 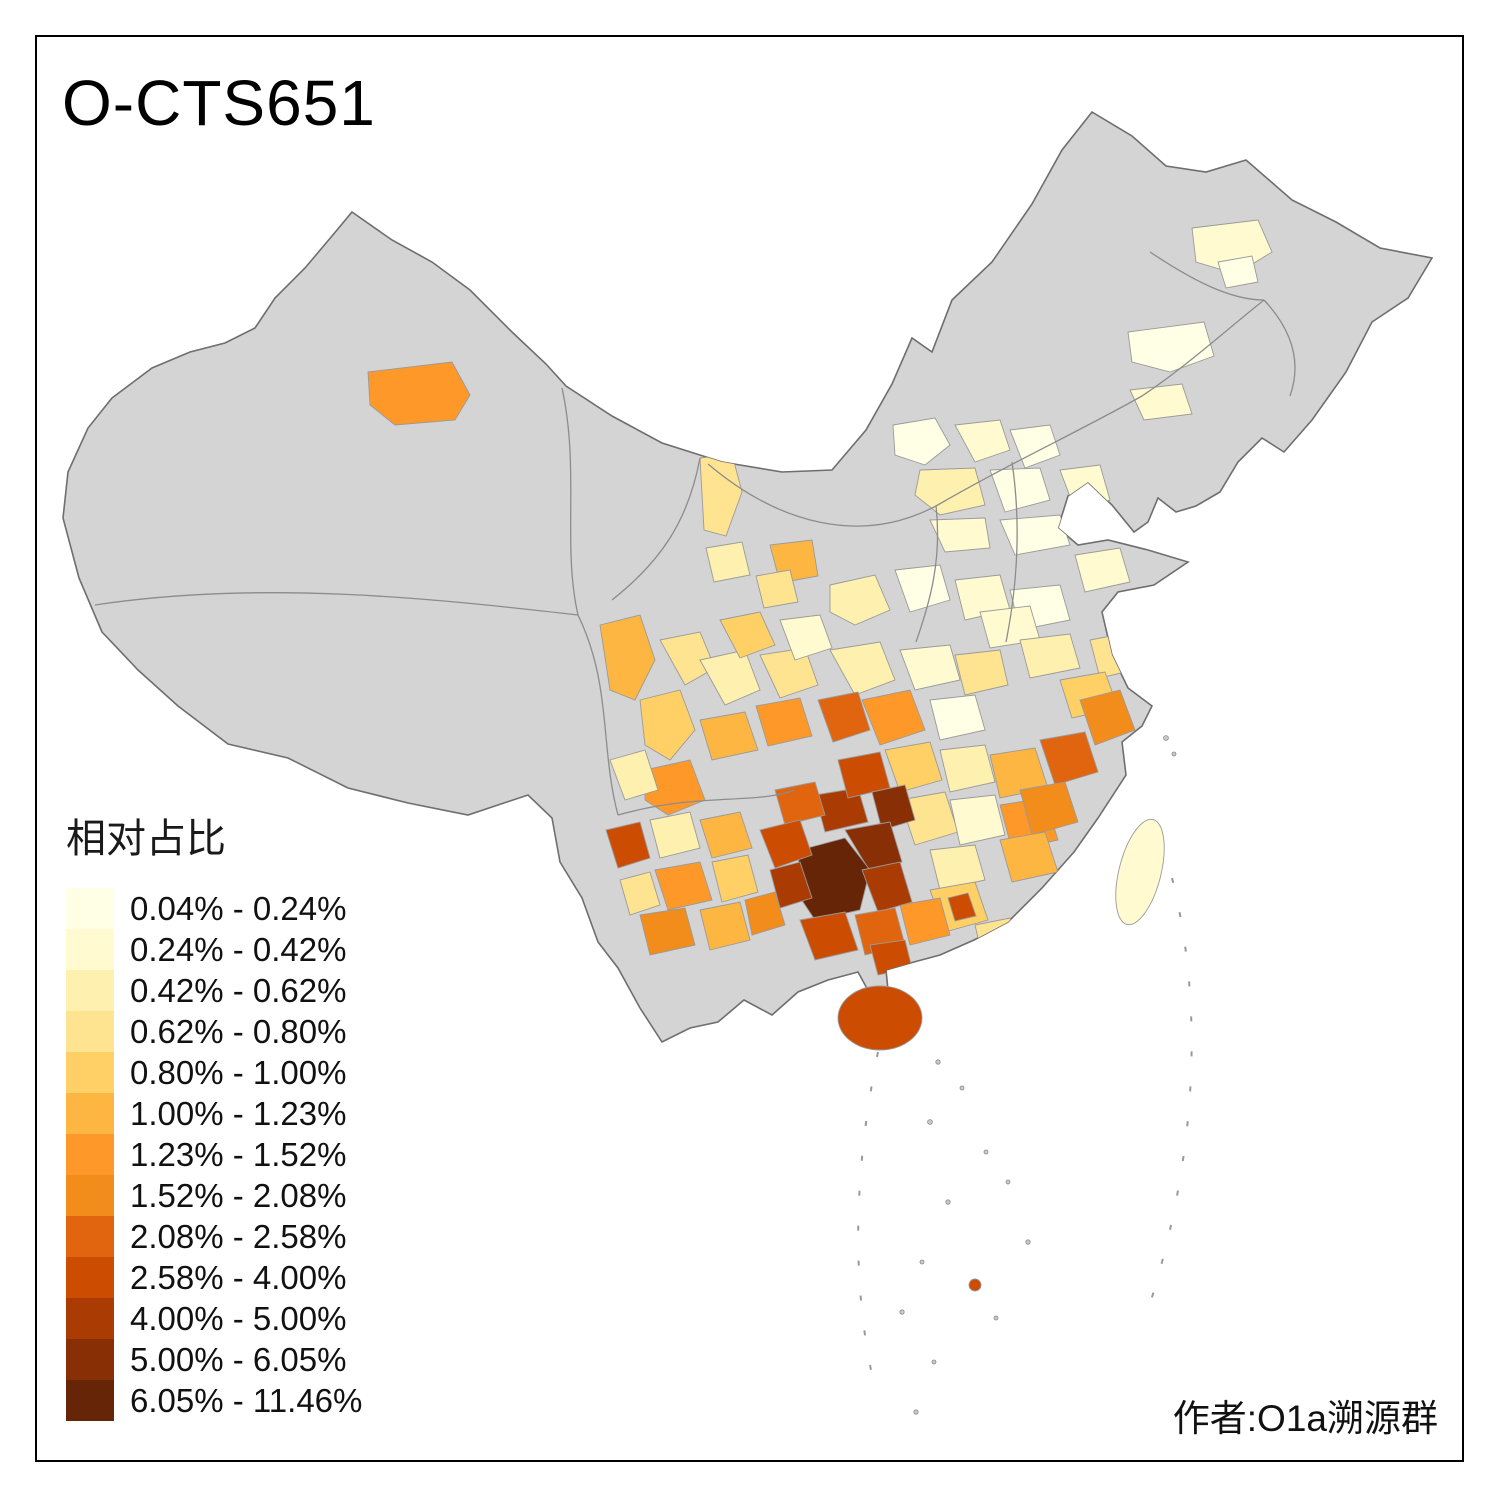 I want to click on legend-row: 2.08% - 2.58%, so click(x=214, y=1236).